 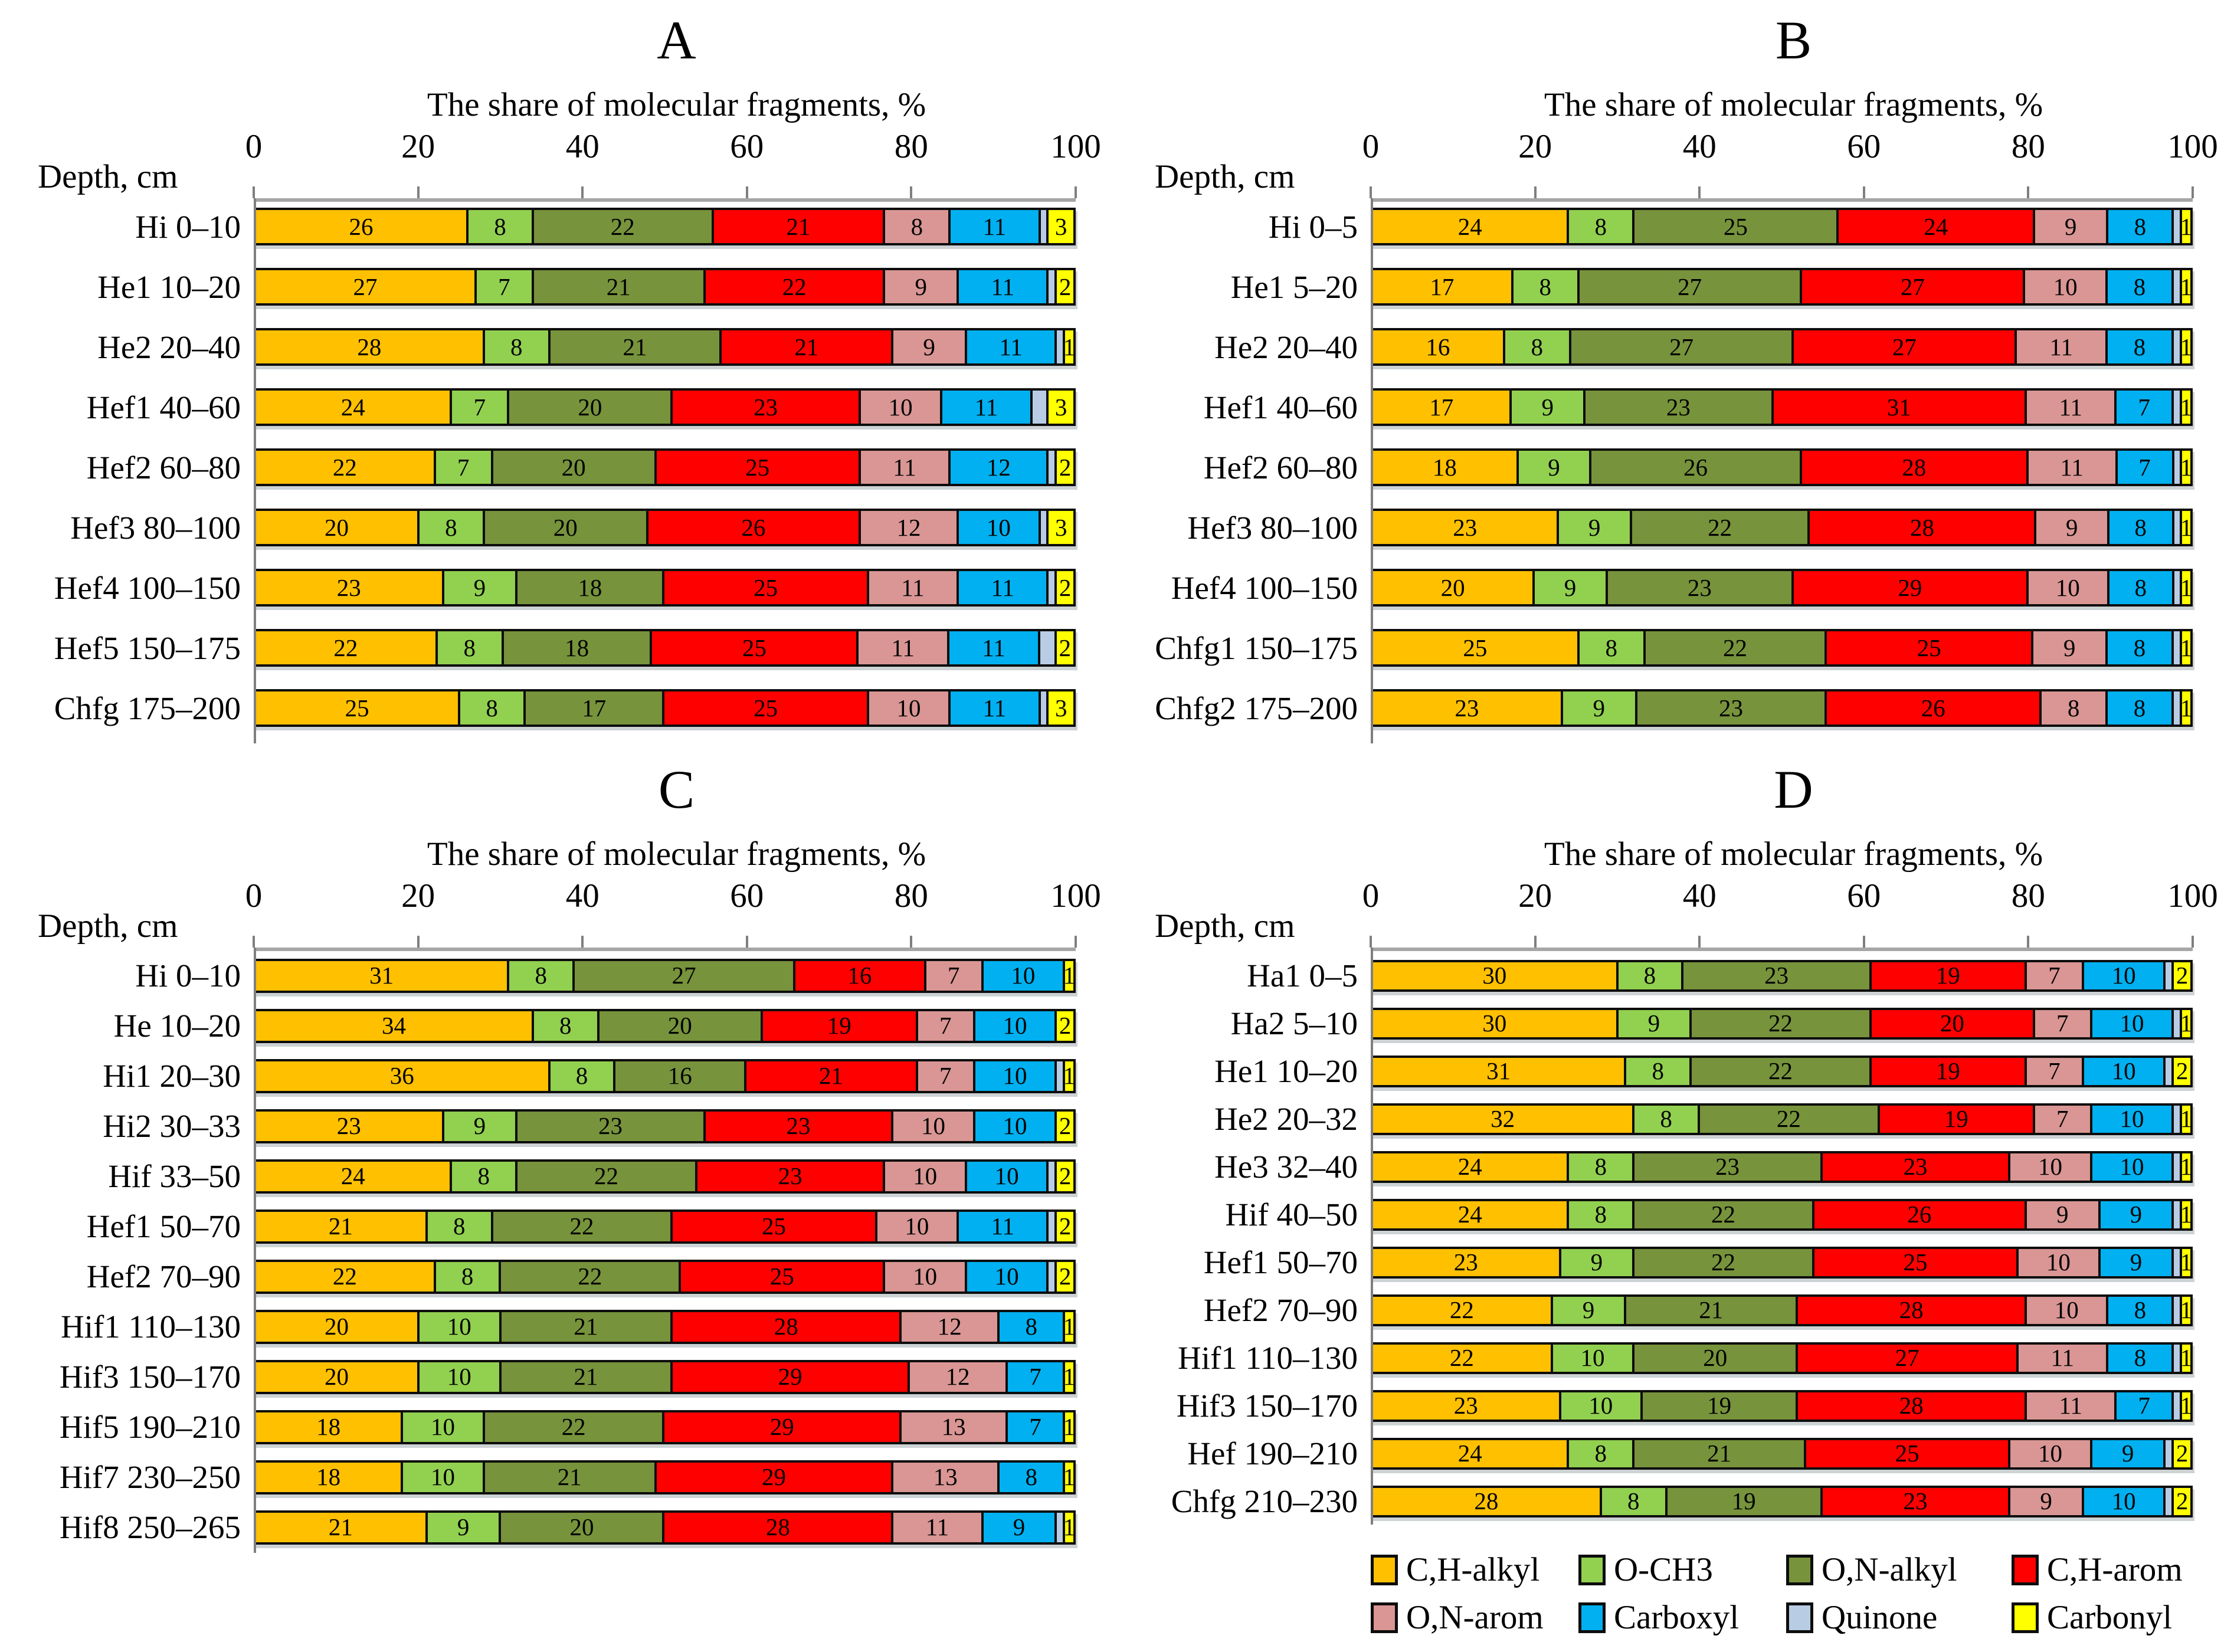 What do you see at coordinates (1782, 528) in the screenshot?
I see `stacked-bar: 23 9 22 28 9 8 1` at bounding box center [1782, 528].